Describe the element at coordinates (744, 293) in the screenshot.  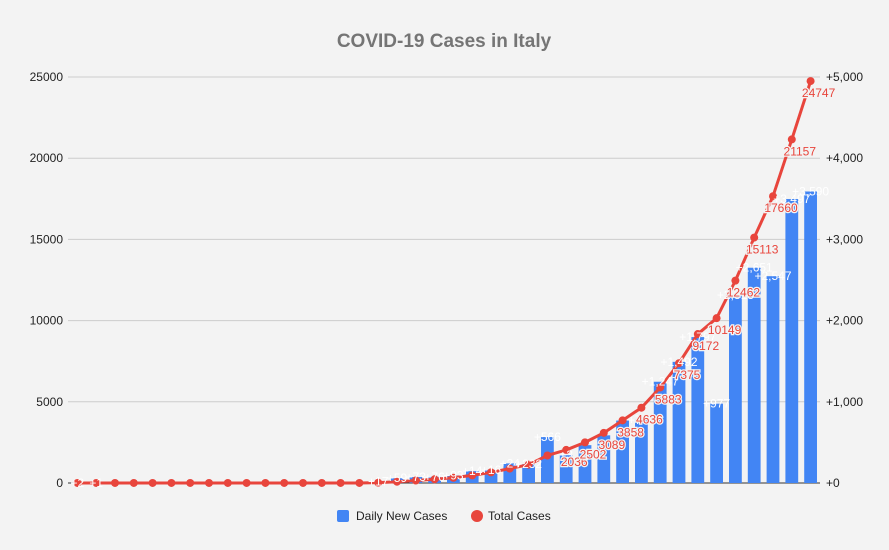
I see `total-cases-label: 12462` at that location.